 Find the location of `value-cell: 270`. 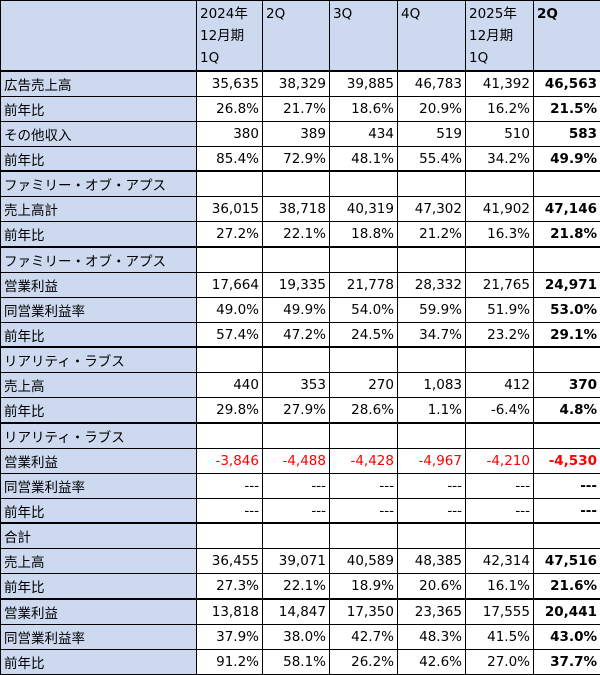

value-cell: 270 is located at coordinates (363, 385).